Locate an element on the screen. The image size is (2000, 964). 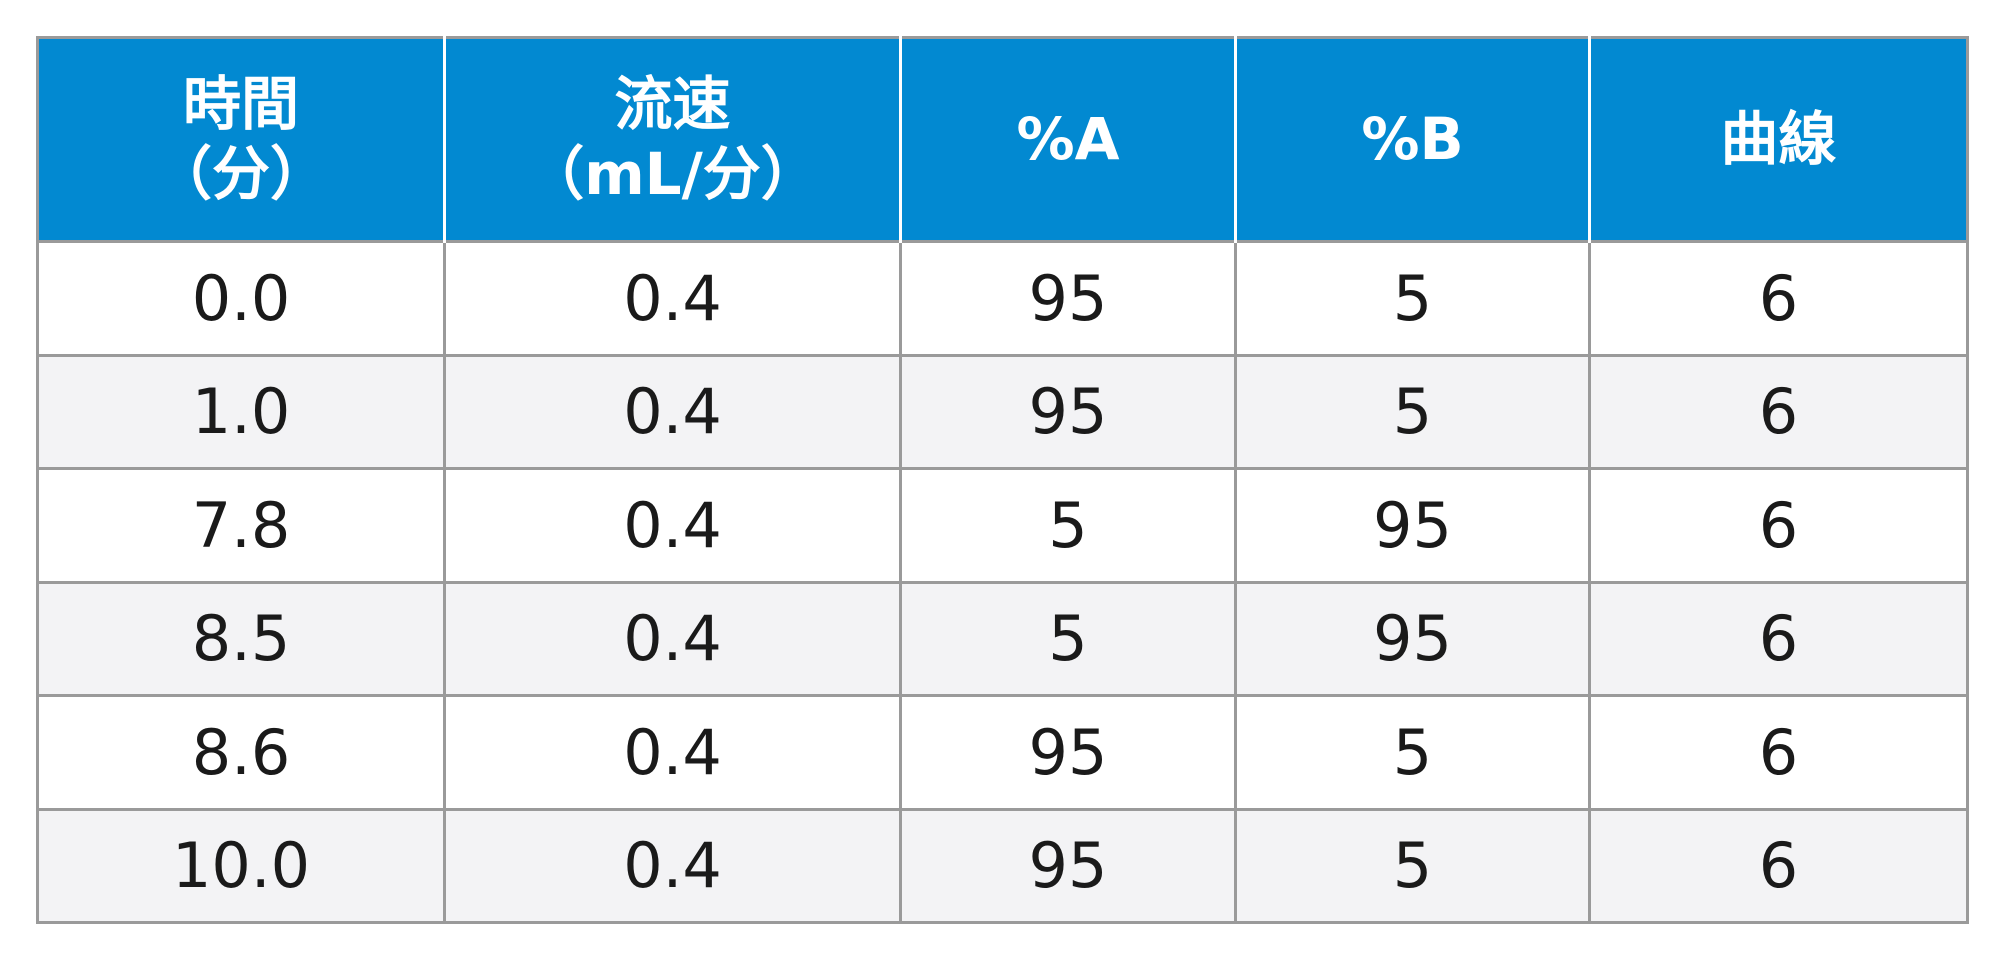
header-flow-rate-unit: （mL/分） is located at coordinates (672, 173).